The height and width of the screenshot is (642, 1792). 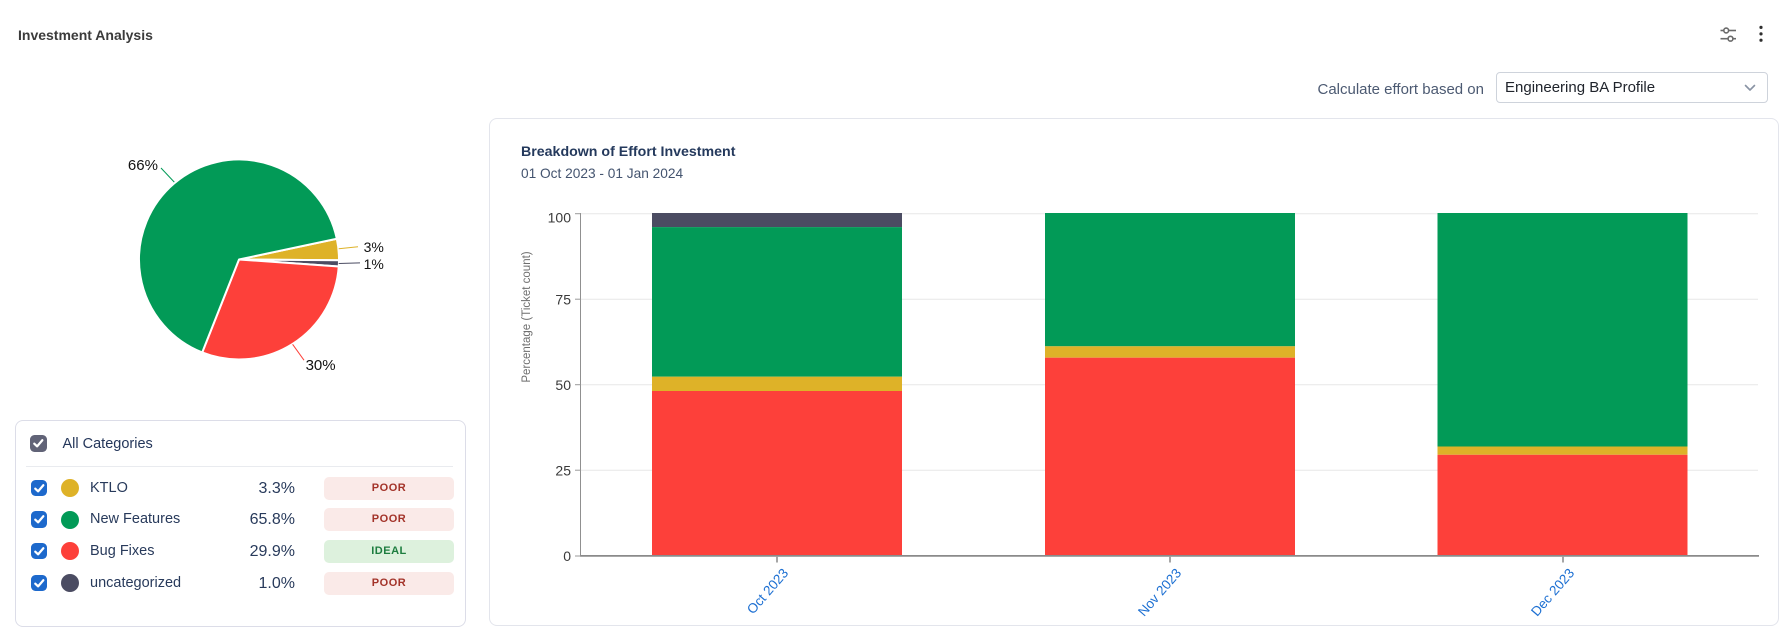 What do you see at coordinates (143, 165) in the screenshot?
I see `svg-text: 66%` at bounding box center [143, 165].